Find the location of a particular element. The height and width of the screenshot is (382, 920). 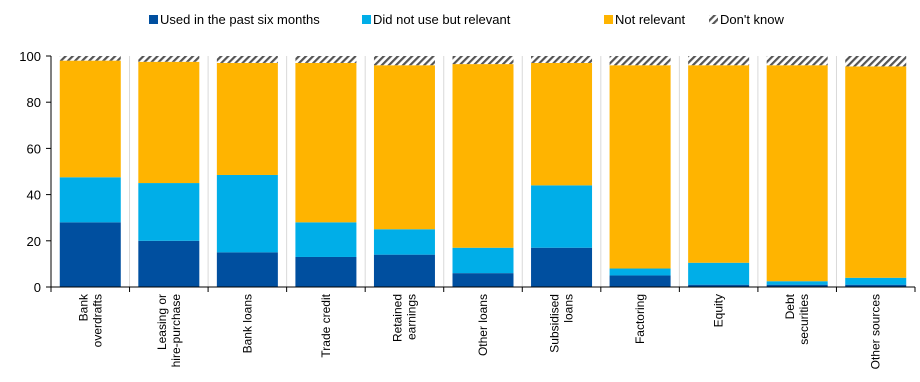

x-category-line: Factoring is located at coordinates (640, 319).